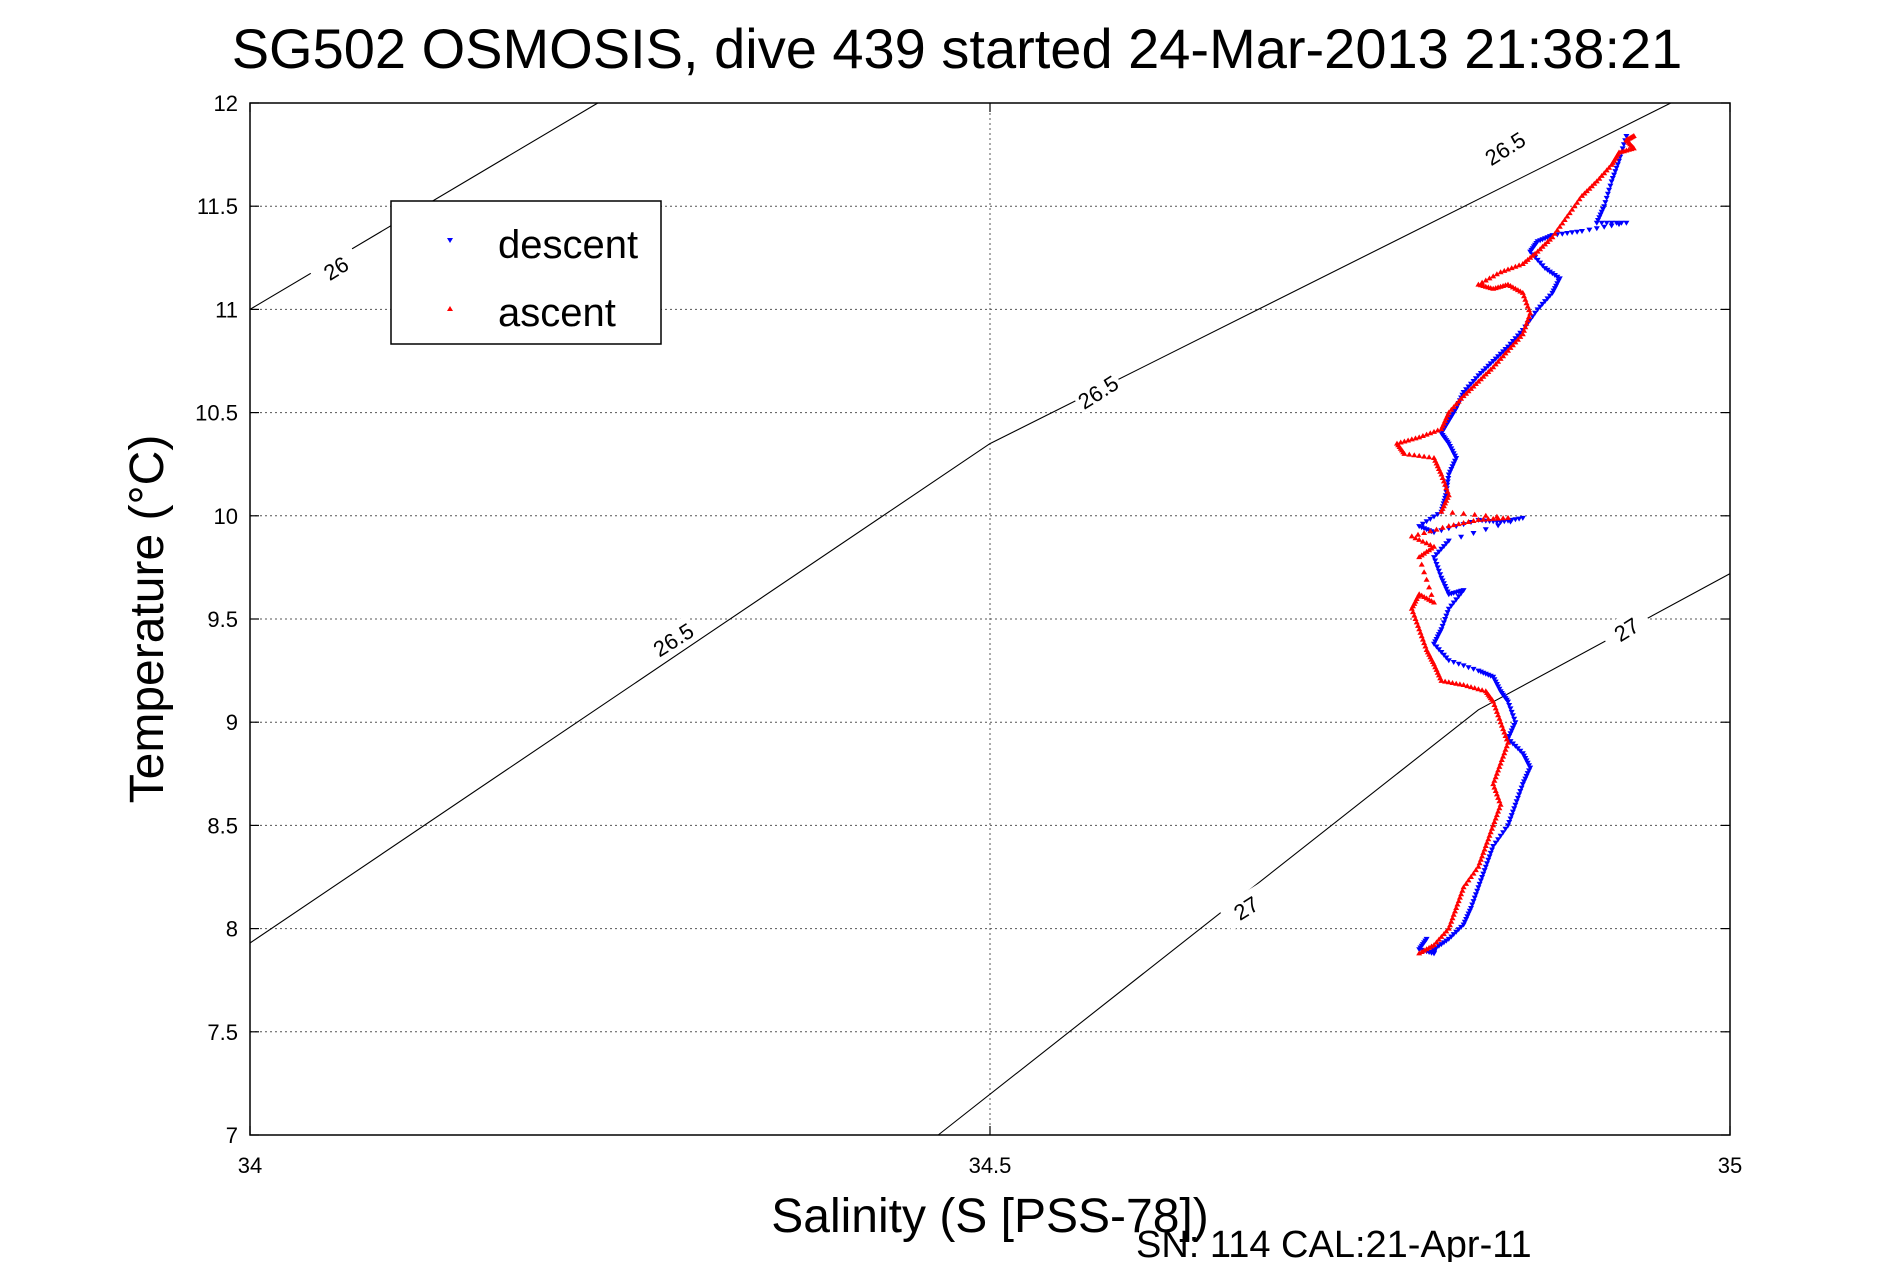  I want to click on legend-descent-label: descent, so click(568, 245).